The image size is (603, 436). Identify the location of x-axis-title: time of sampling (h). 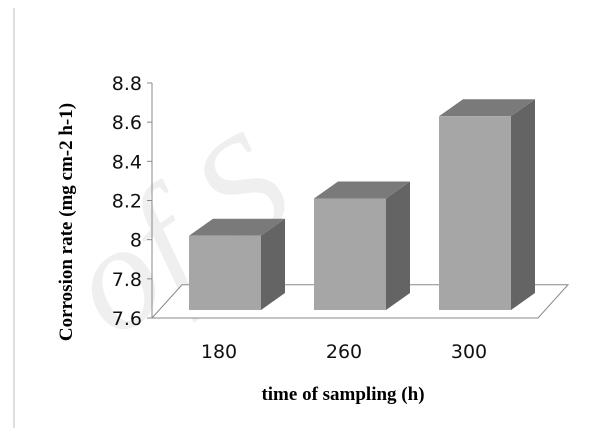
(342, 394).